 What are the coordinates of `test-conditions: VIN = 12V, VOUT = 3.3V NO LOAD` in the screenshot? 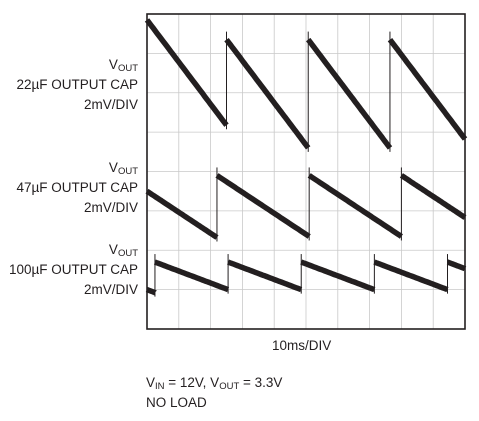 It's located at (214, 393).